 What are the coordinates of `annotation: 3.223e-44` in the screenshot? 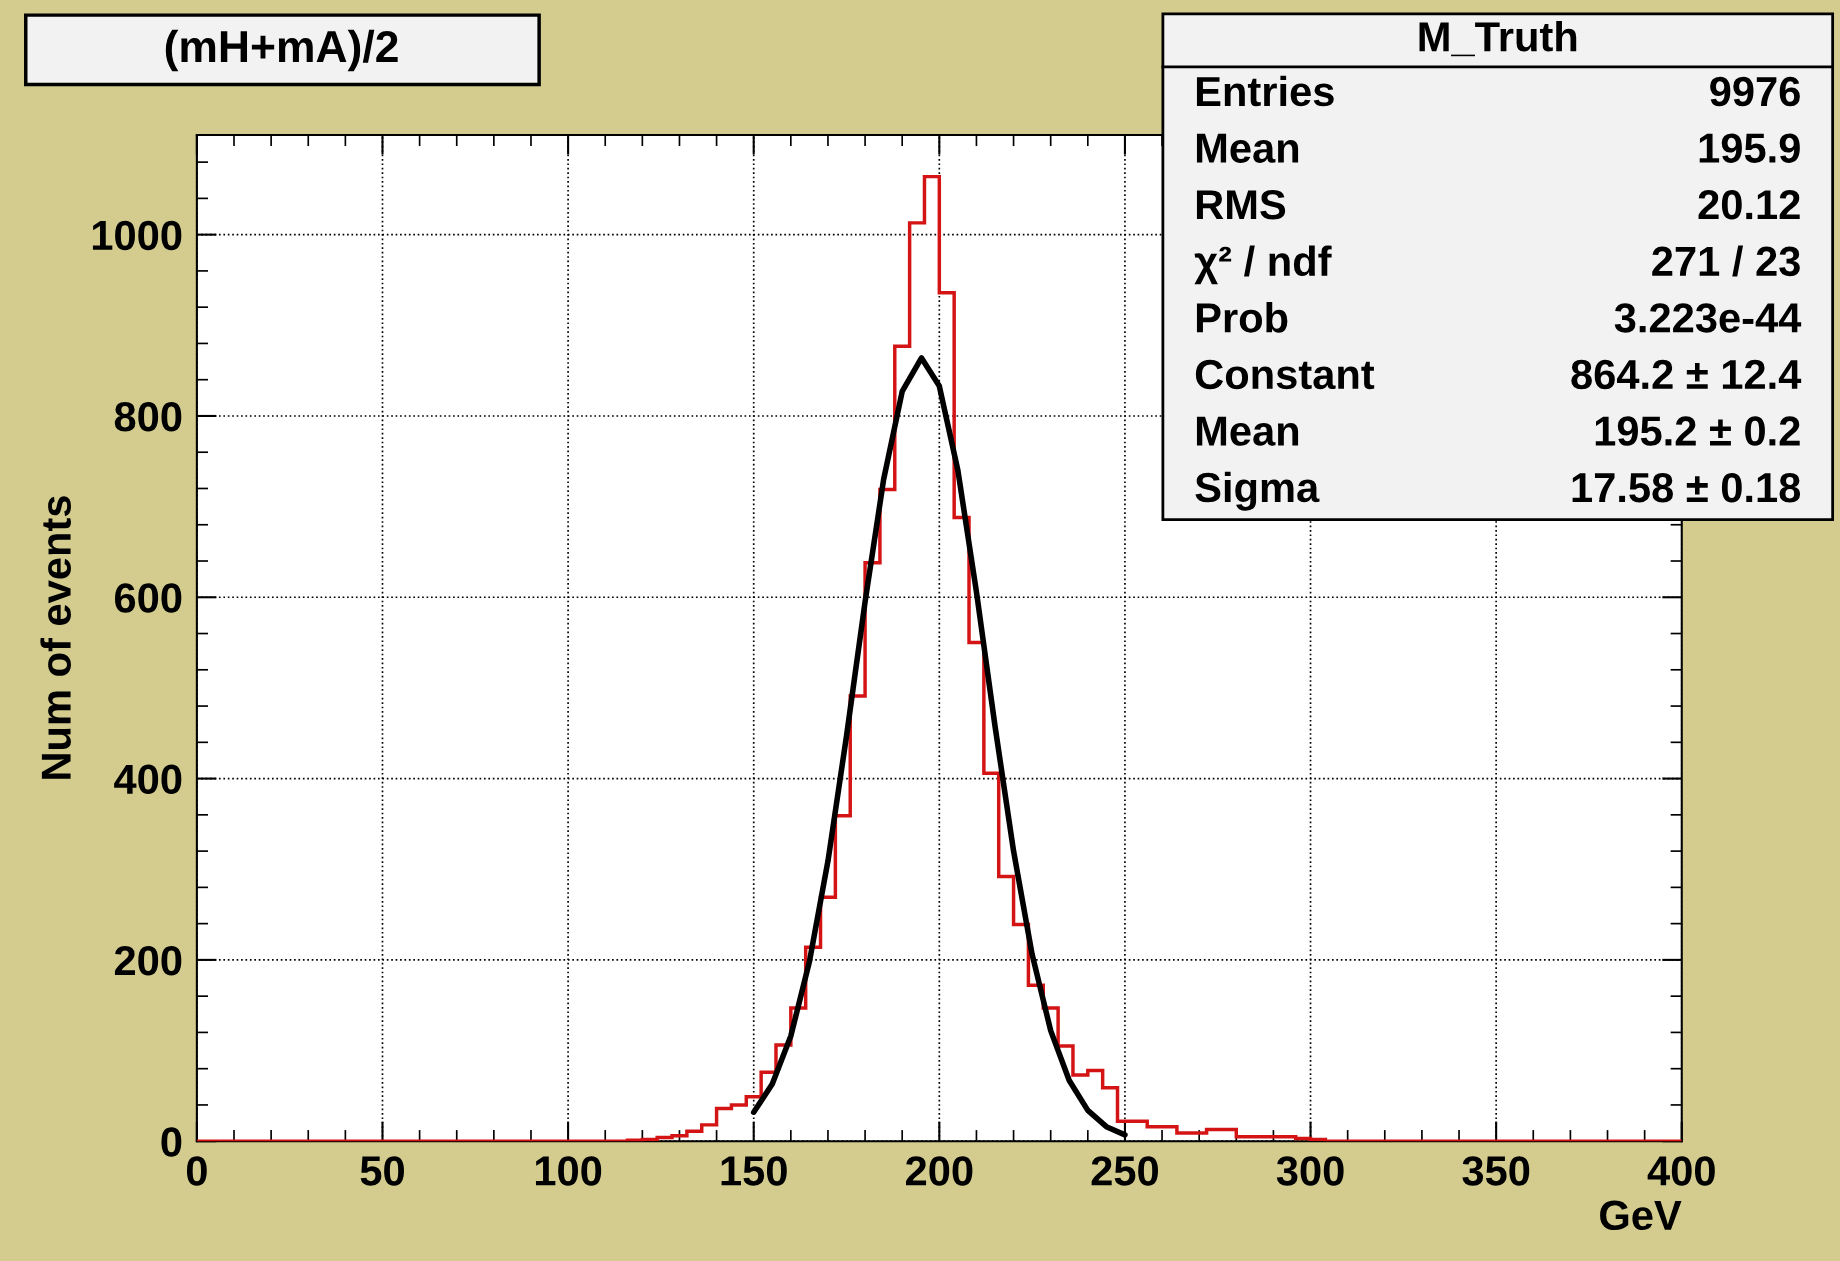 It's located at (1708, 318).